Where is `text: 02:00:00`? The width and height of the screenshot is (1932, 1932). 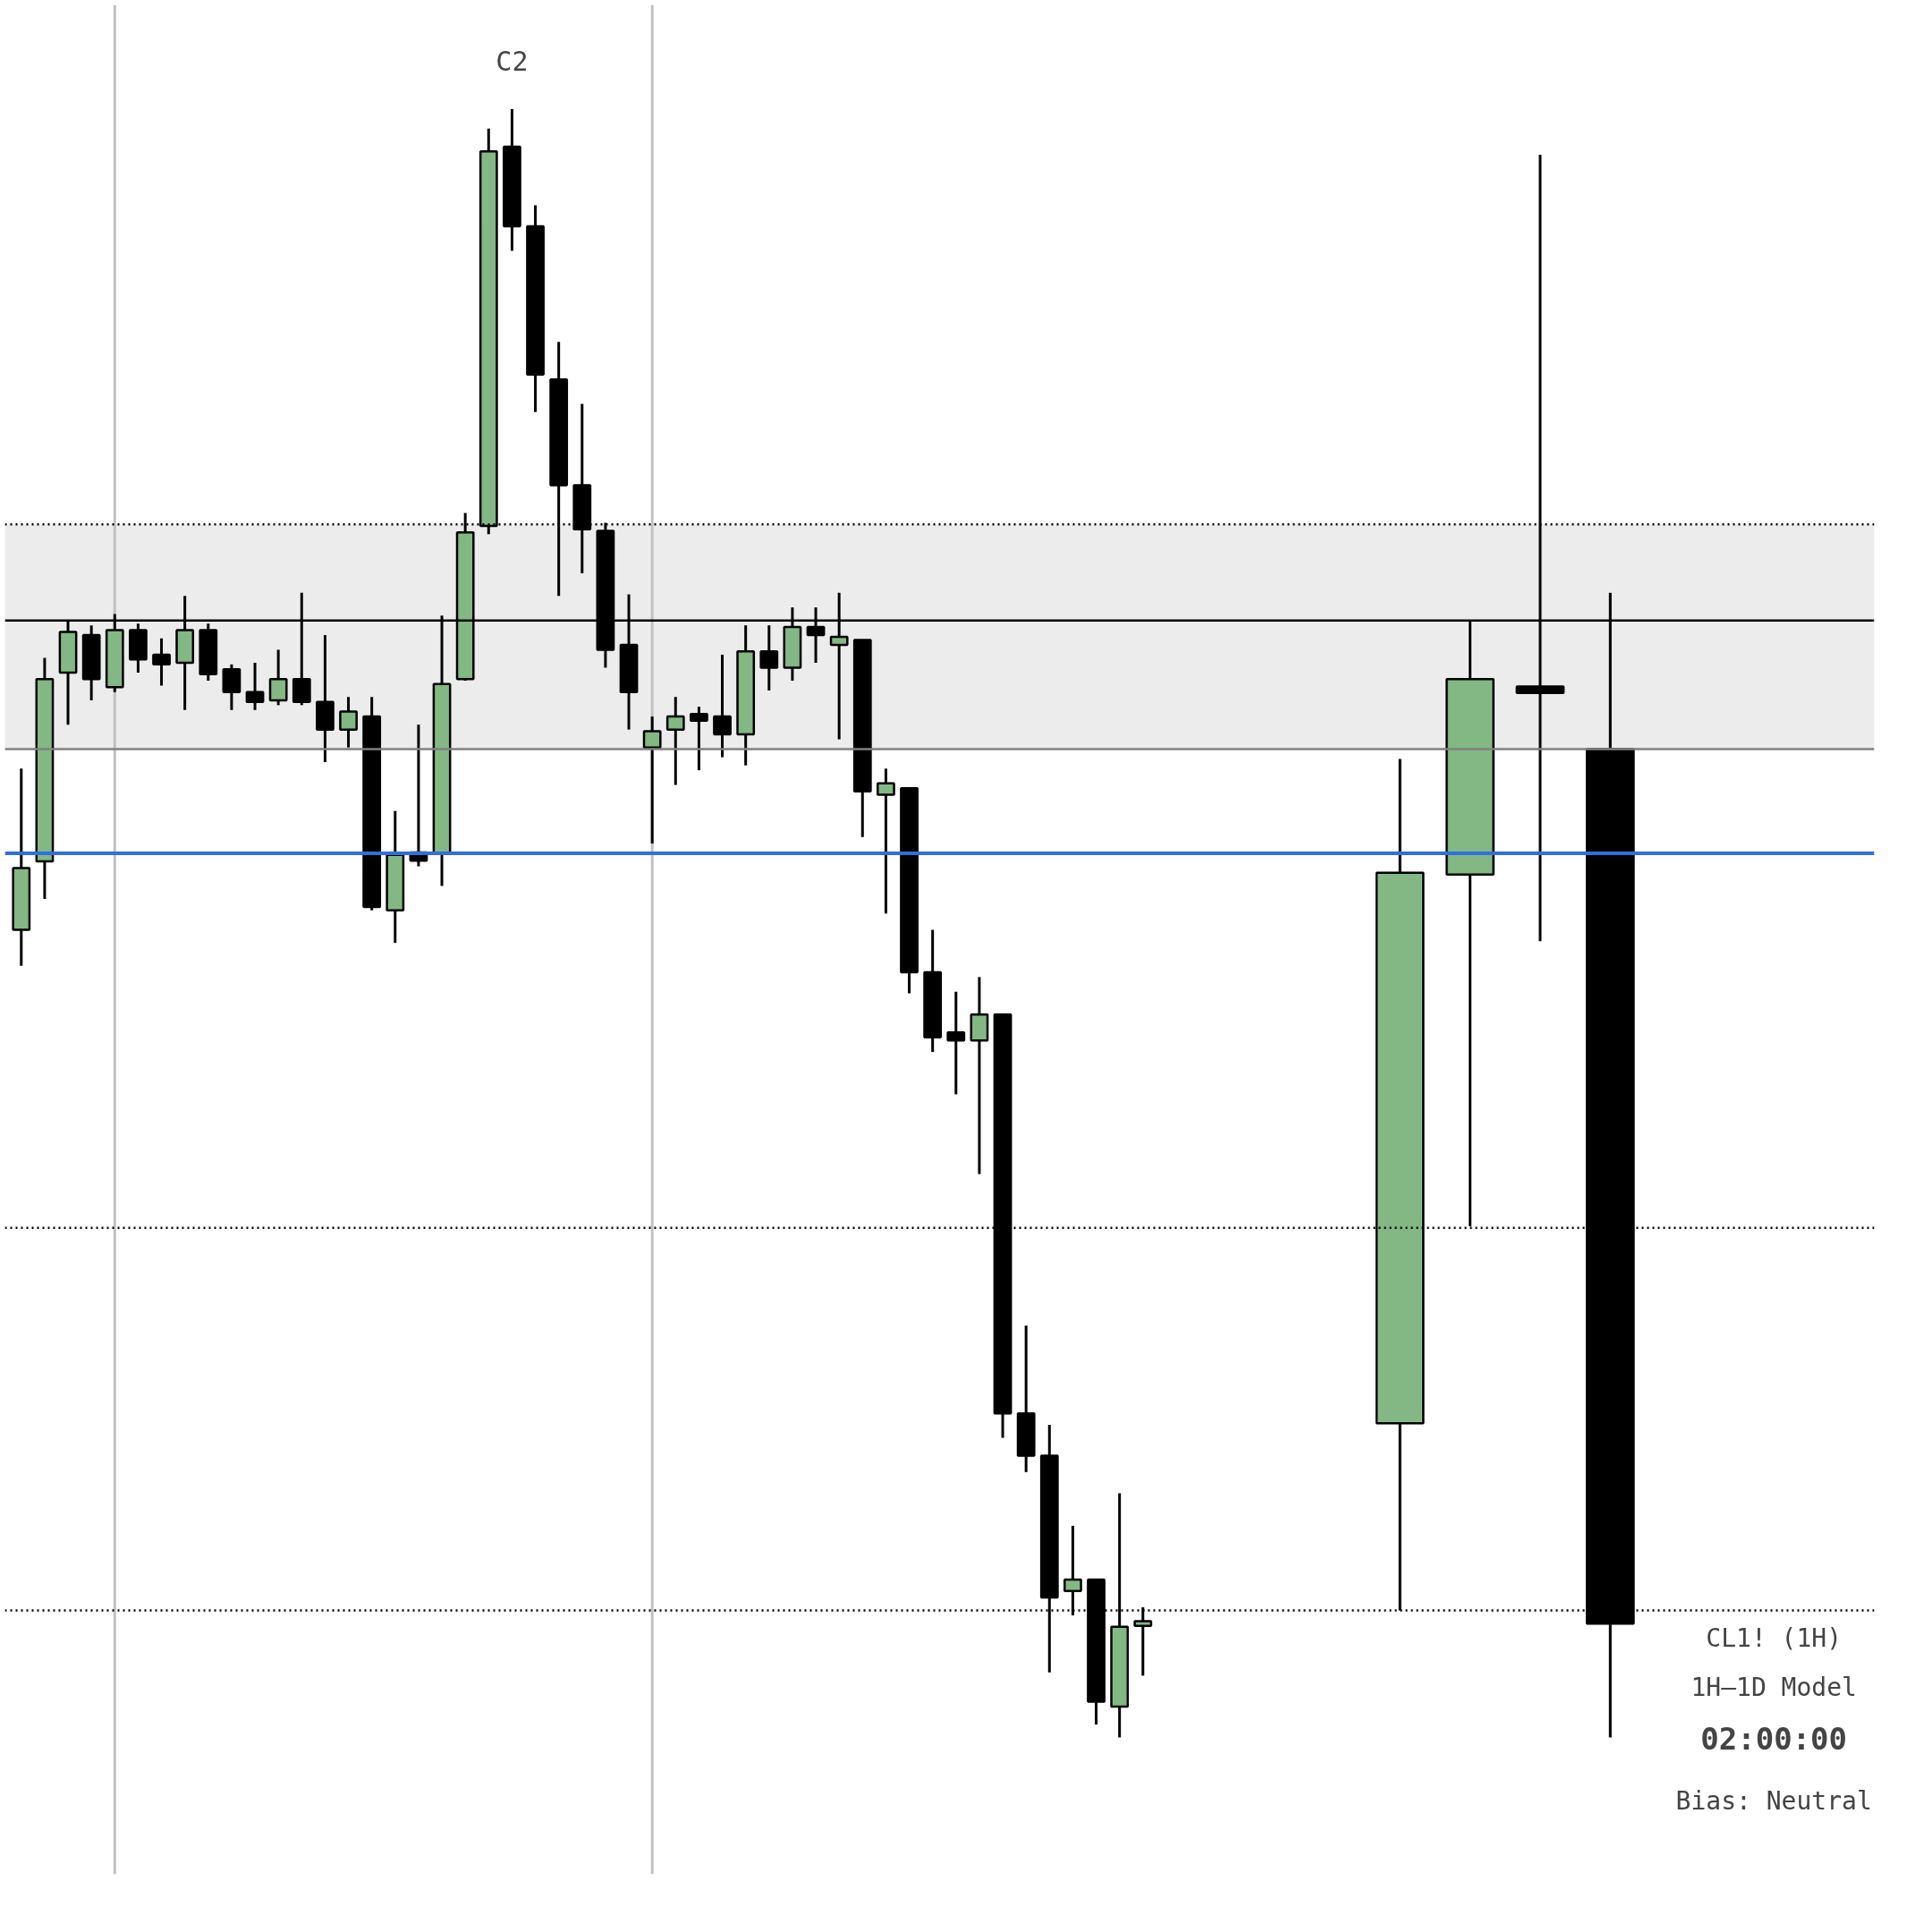 text: 02:00:00 is located at coordinates (1774, 1739).